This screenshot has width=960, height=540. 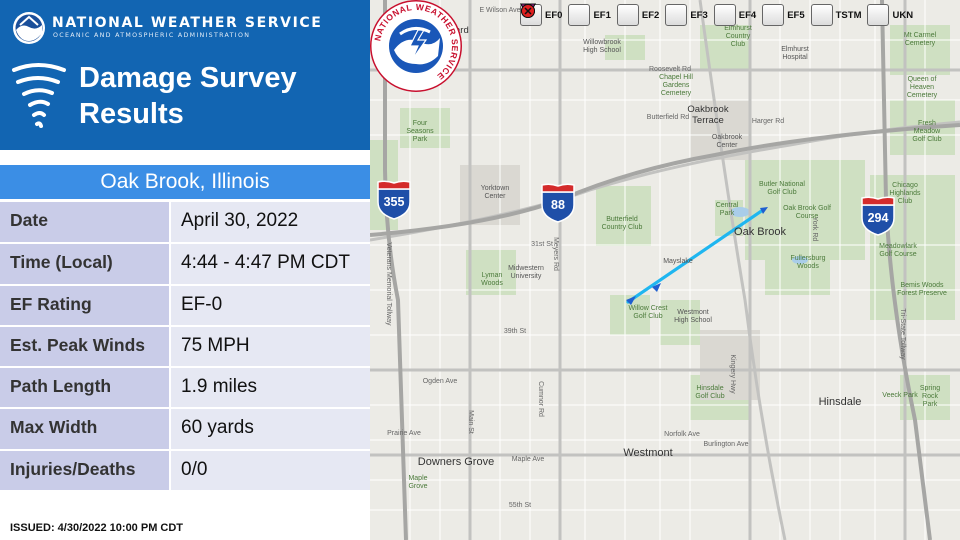 What do you see at coordinates (670, 69) in the screenshot?
I see `road-label-roosevelt: Roosevelt Rd` at bounding box center [670, 69].